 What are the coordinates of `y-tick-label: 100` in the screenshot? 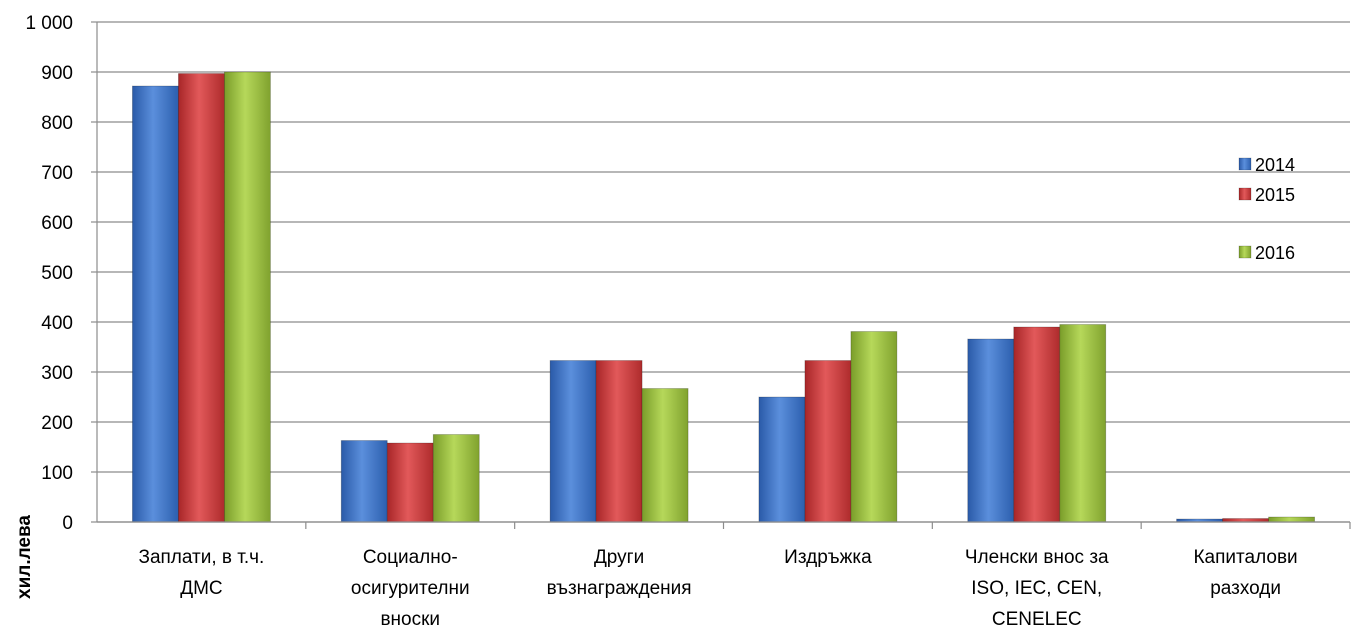 It's located at (57, 473).